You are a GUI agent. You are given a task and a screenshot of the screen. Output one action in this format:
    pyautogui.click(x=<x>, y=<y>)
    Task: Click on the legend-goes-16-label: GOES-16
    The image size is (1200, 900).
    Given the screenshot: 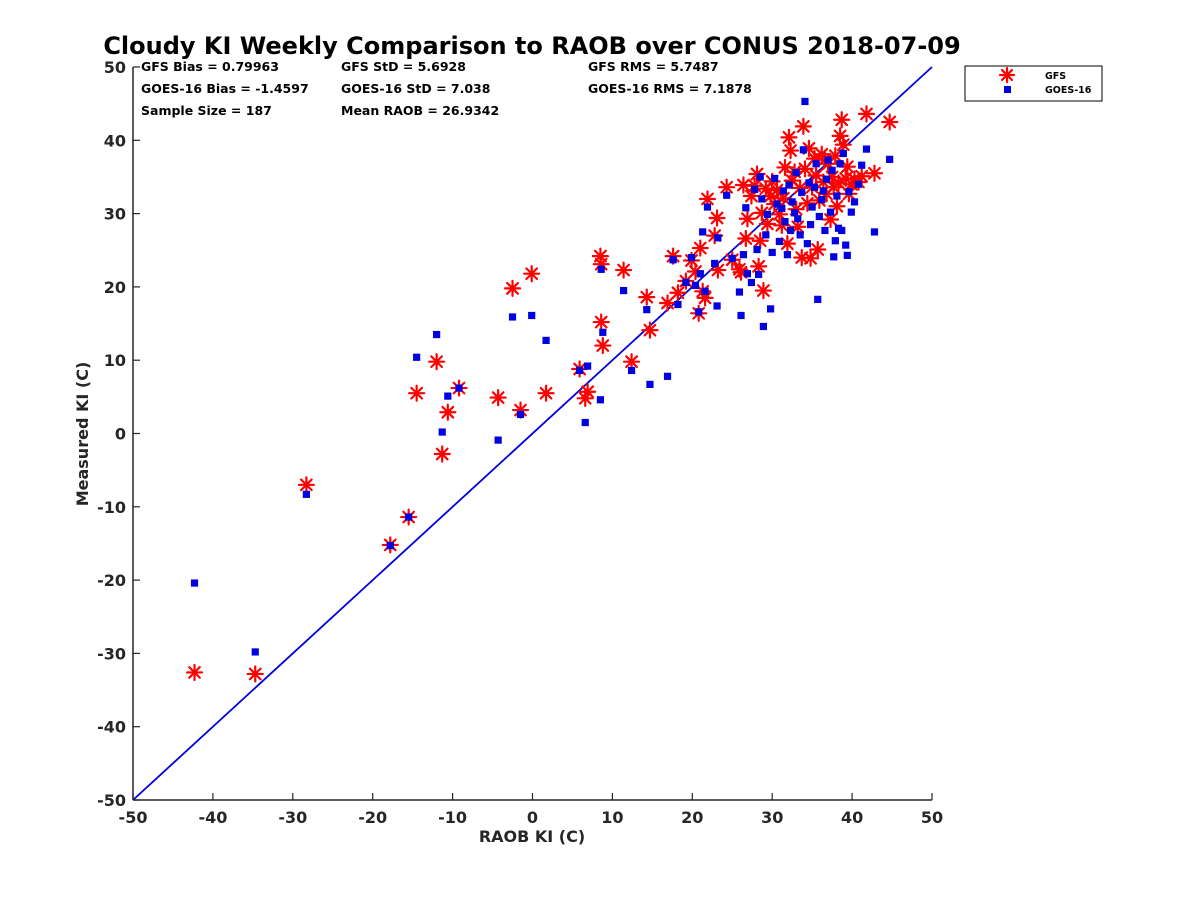 What is the action you would take?
    pyautogui.click(x=1068, y=90)
    